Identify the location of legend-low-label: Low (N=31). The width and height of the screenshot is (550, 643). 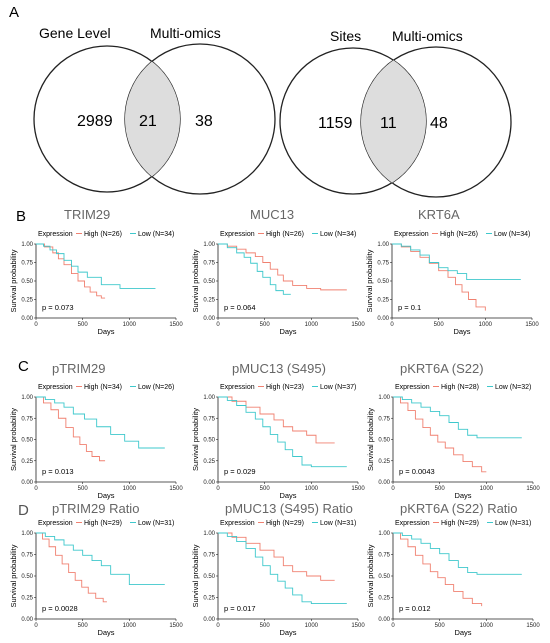
(338, 523).